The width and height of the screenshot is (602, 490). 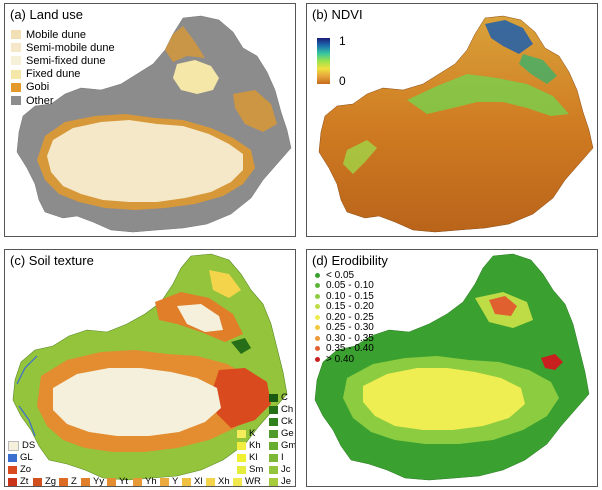 What do you see at coordinates (344, 275) in the screenshot?
I see `legend-item: < 0.05` at bounding box center [344, 275].